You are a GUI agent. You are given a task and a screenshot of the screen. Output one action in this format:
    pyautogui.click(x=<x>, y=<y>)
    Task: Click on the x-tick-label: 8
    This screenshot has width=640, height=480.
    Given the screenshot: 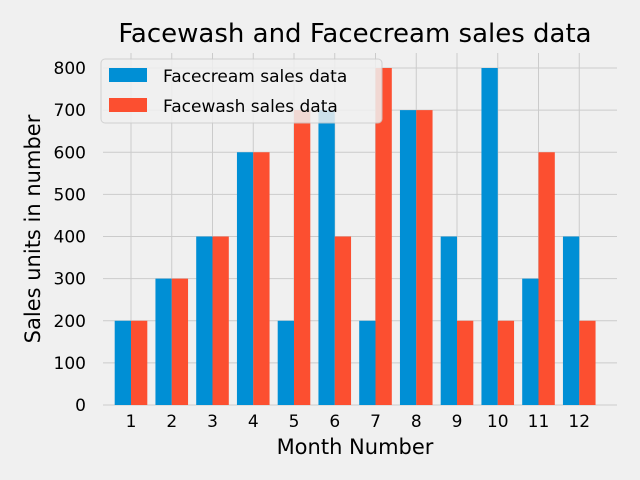 What is the action you would take?
    pyautogui.click(x=416, y=422)
    